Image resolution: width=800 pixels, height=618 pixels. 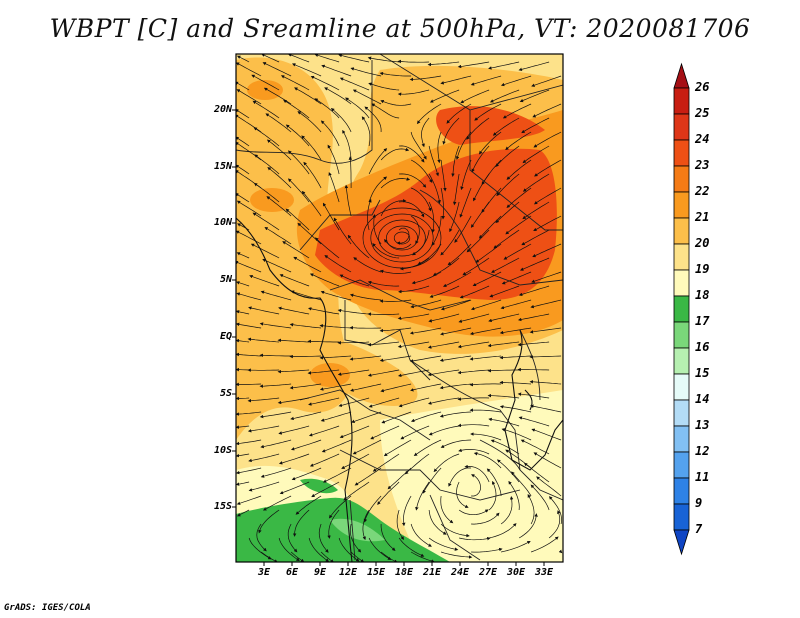 What do you see at coordinates (292, 572) in the screenshot?
I see `lon-label-6e: 6E` at bounding box center [292, 572].